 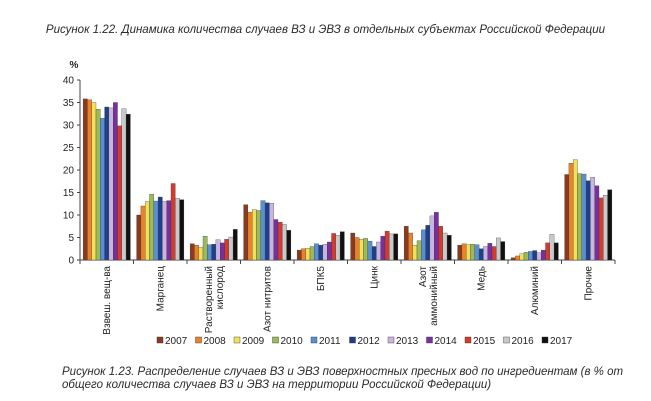 What do you see at coordinates (107, 300) in the screenshot?
I see `category-label: Взвеш. вещ-ва` at bounding box center [107, 300].